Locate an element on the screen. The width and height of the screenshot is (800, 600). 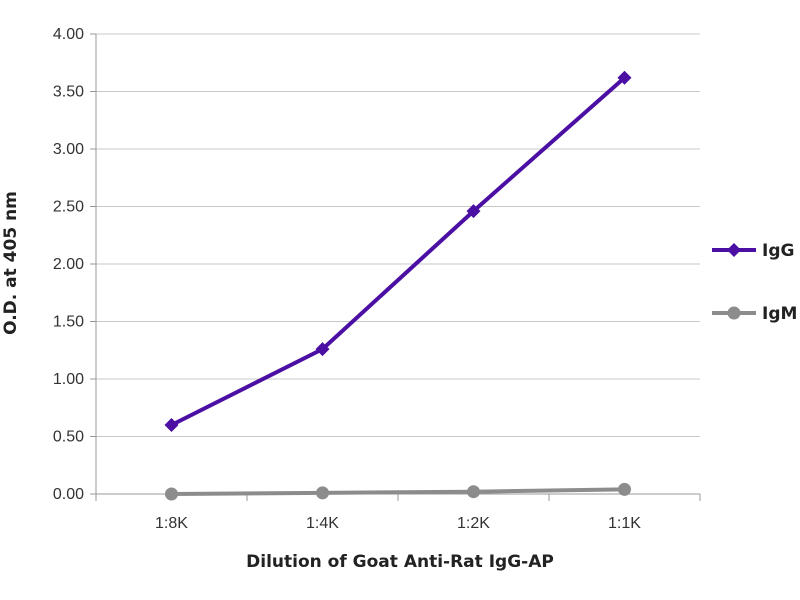
y-axis-title: O.D. at 405 nm is located at coordinates (11, 263).